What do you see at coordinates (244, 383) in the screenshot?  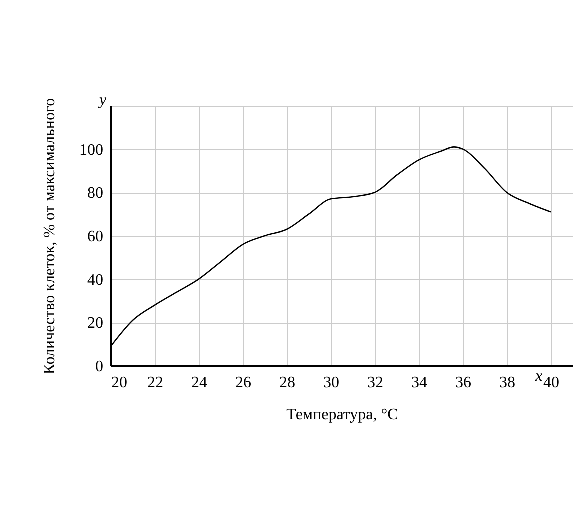 I see `x-tick-label: 26` at bounding box center [244, 383].